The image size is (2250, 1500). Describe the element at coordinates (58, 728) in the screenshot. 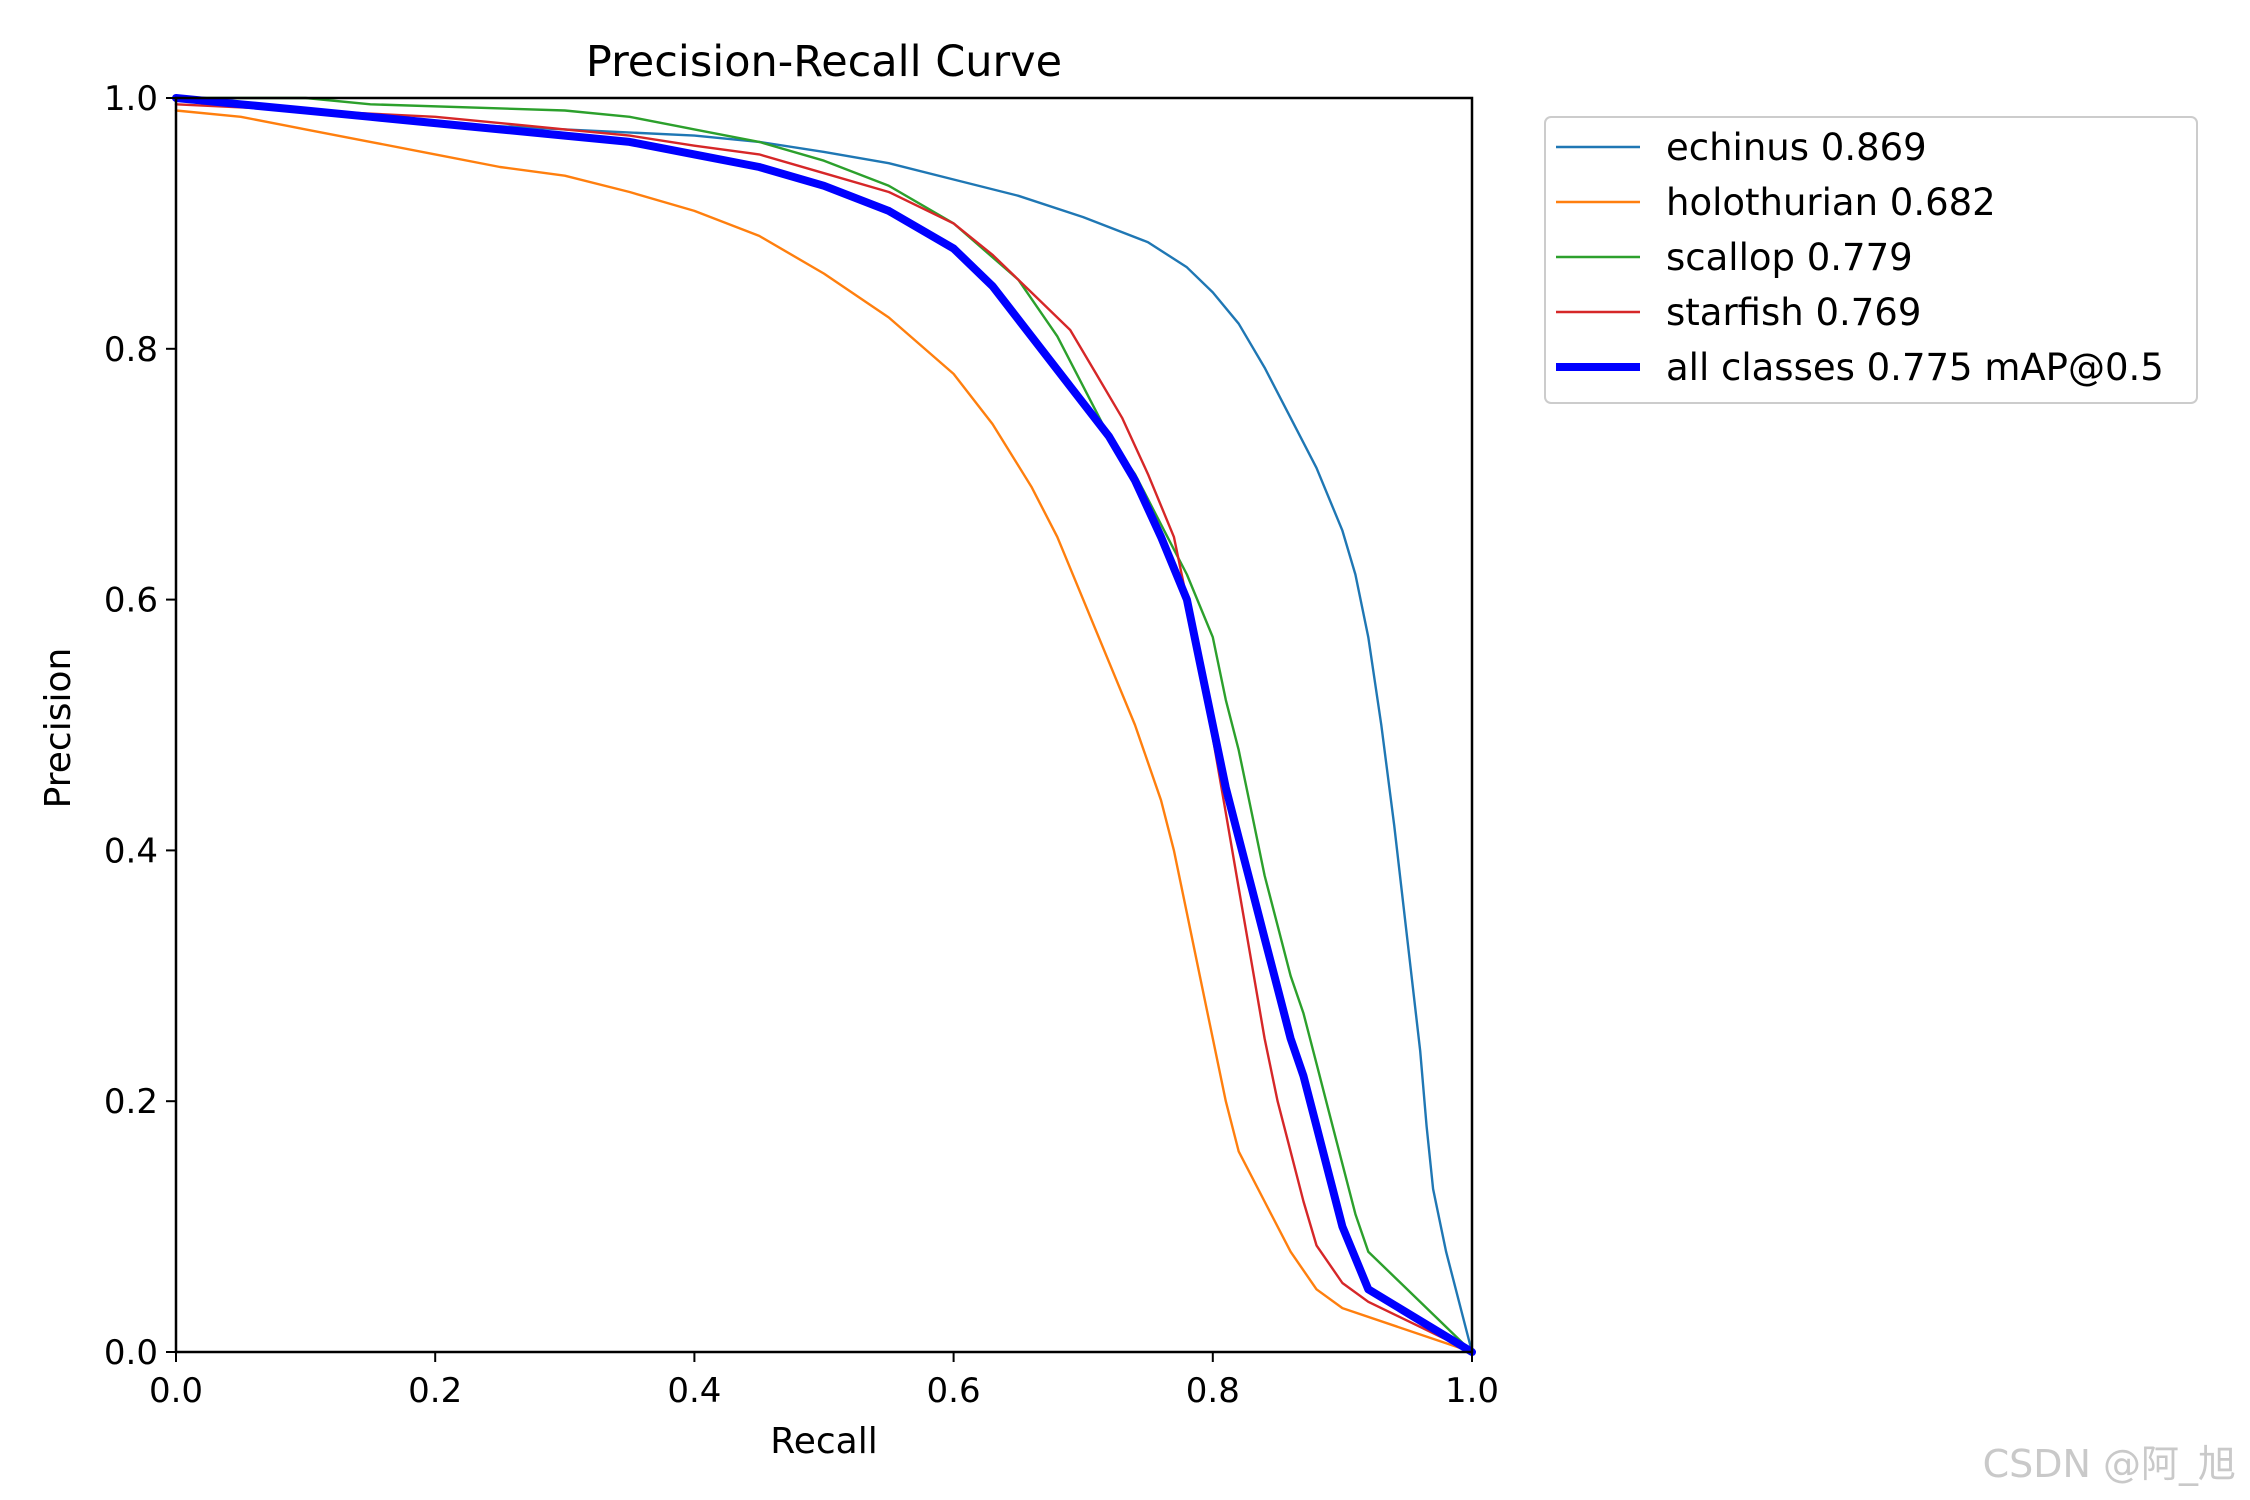

I see `y-axis-title: Precision` at that location.